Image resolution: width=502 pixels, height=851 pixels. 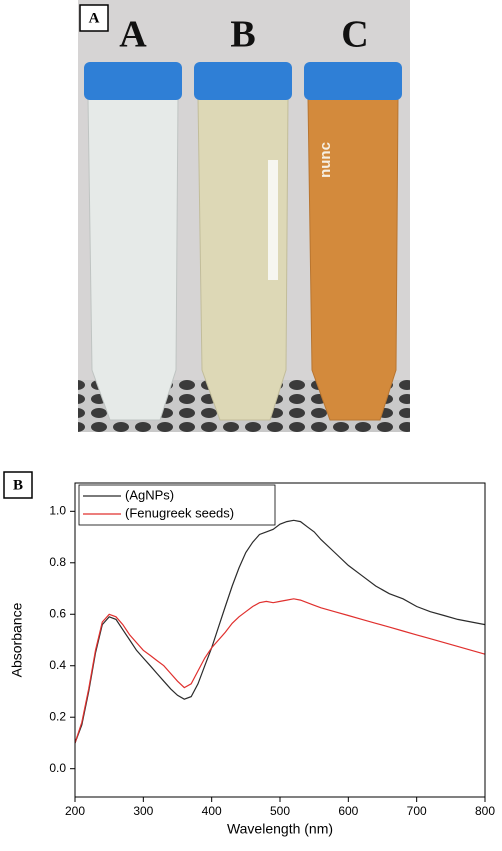 I want to click on y-tick-label: 0.2, so click(x=57, y=716).